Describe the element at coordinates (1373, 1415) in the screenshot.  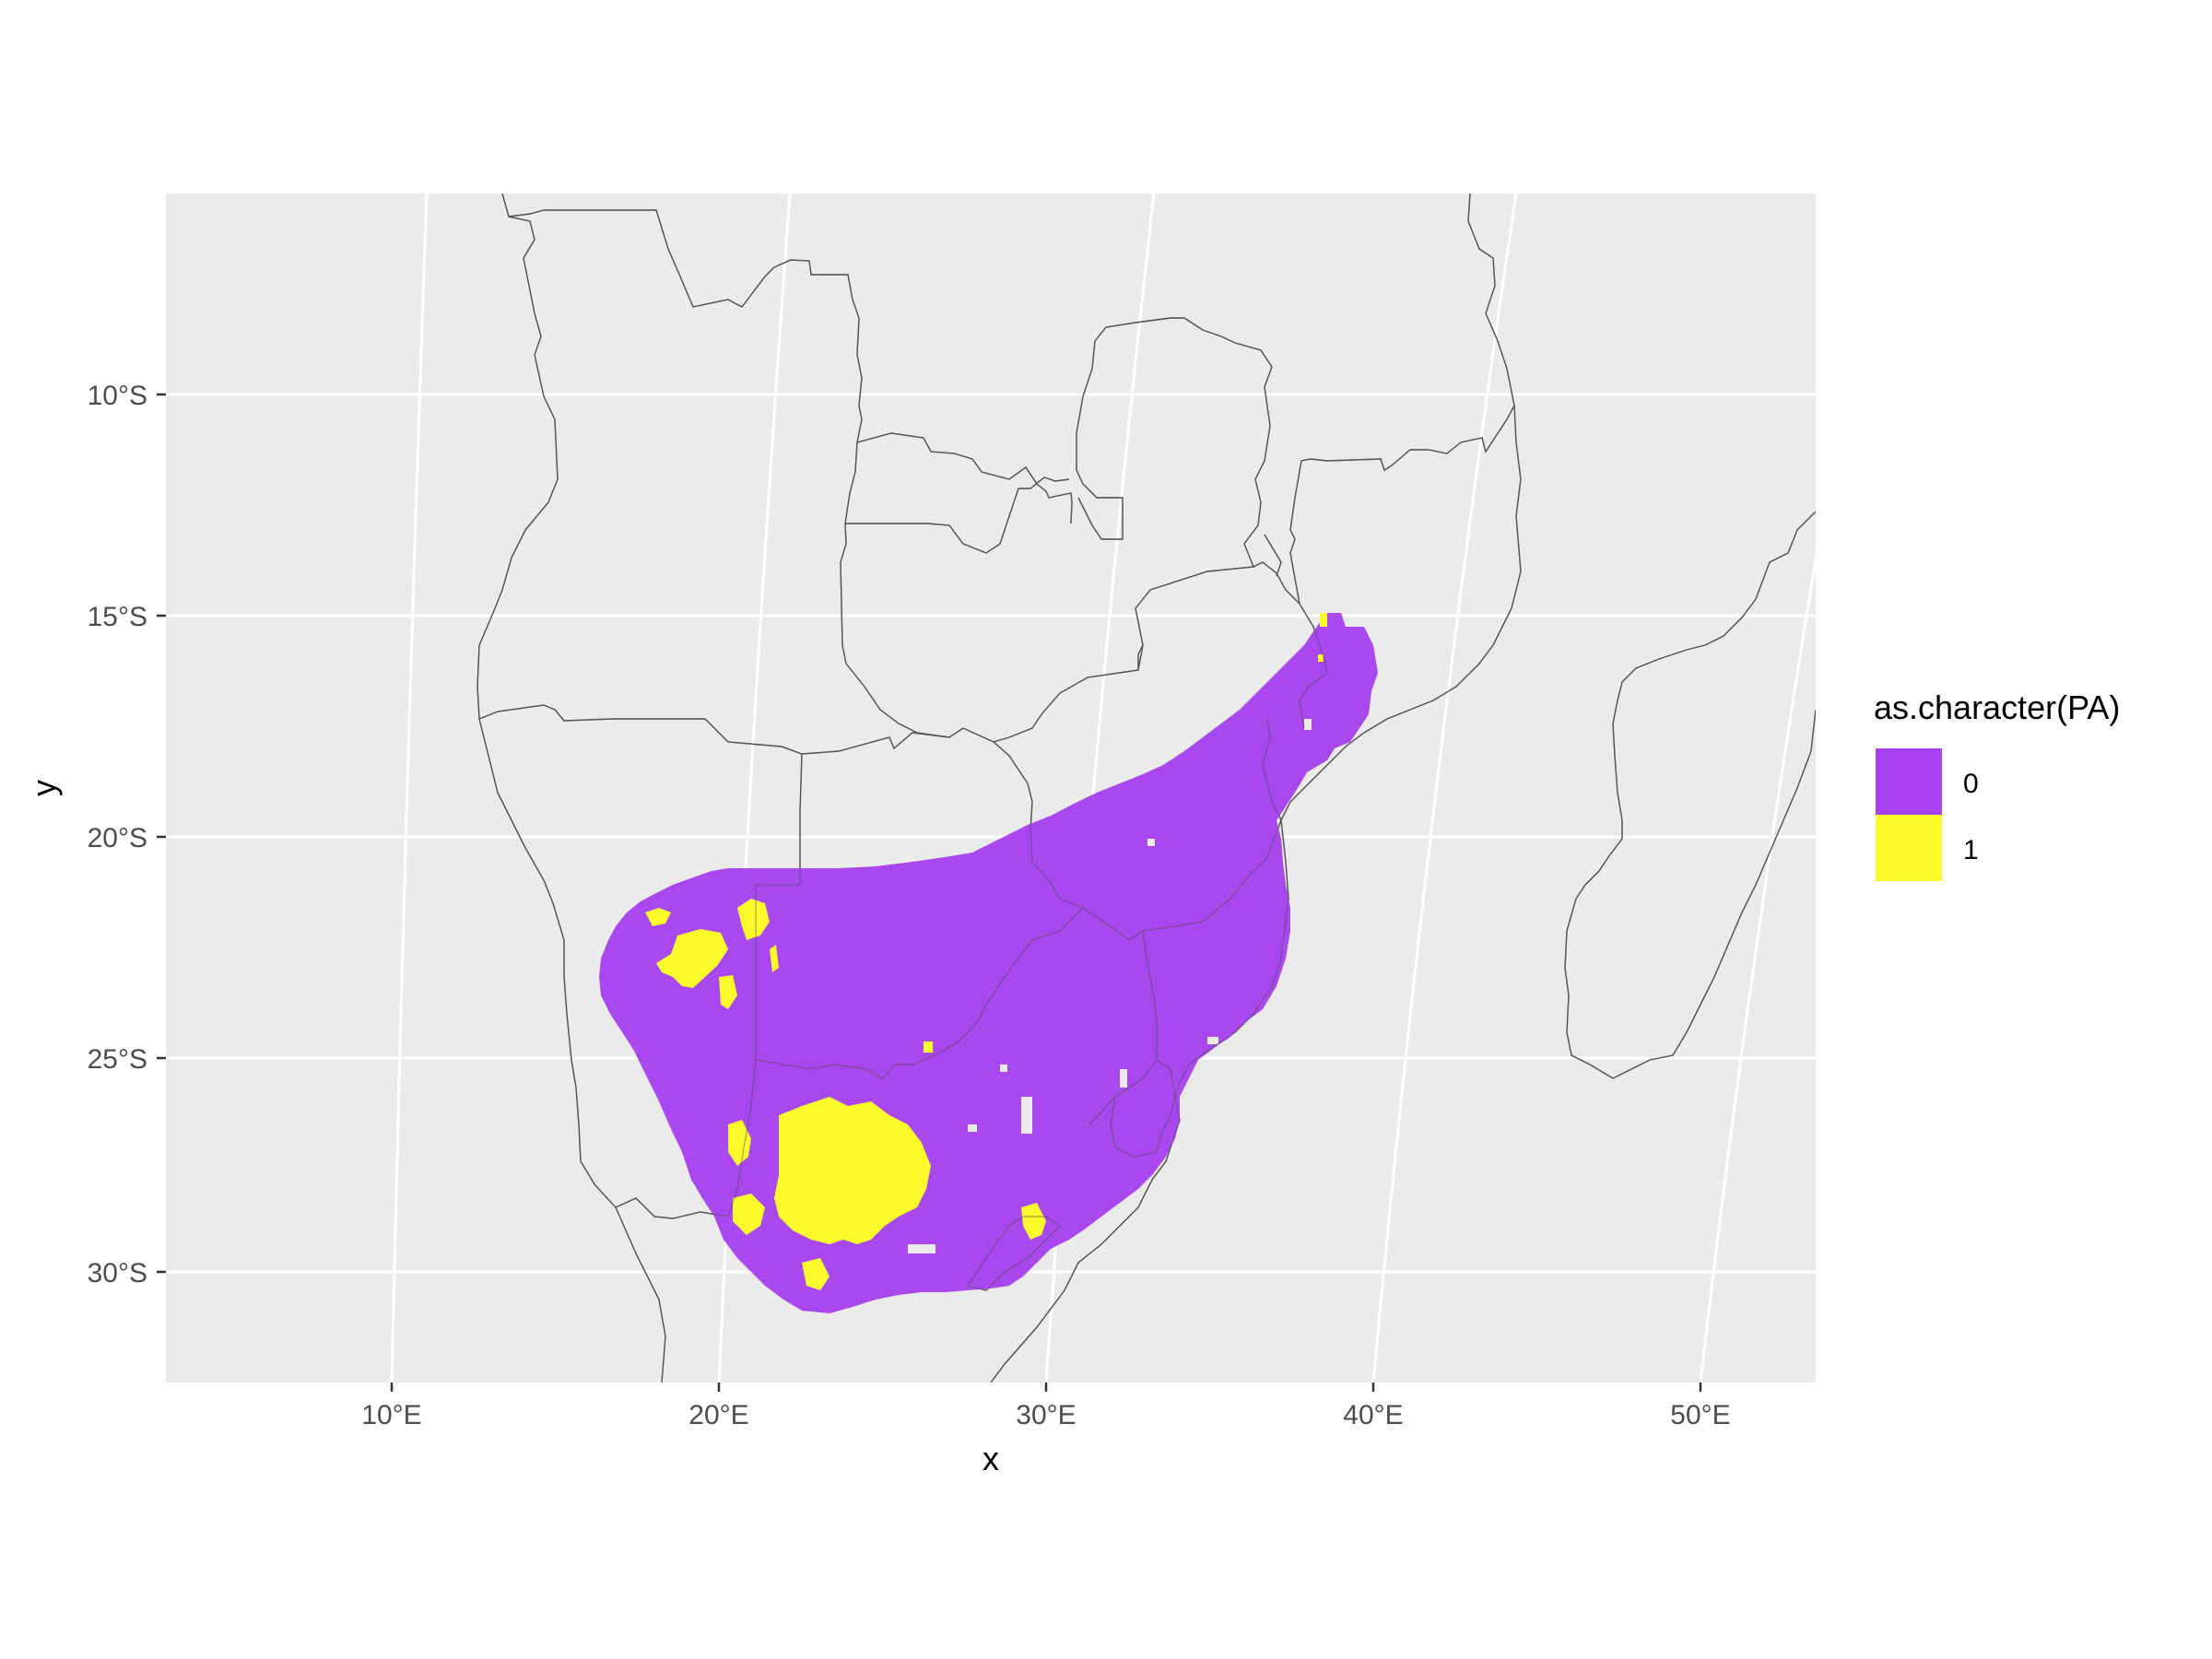
I see `x-tick-label: 40°E` at that location.